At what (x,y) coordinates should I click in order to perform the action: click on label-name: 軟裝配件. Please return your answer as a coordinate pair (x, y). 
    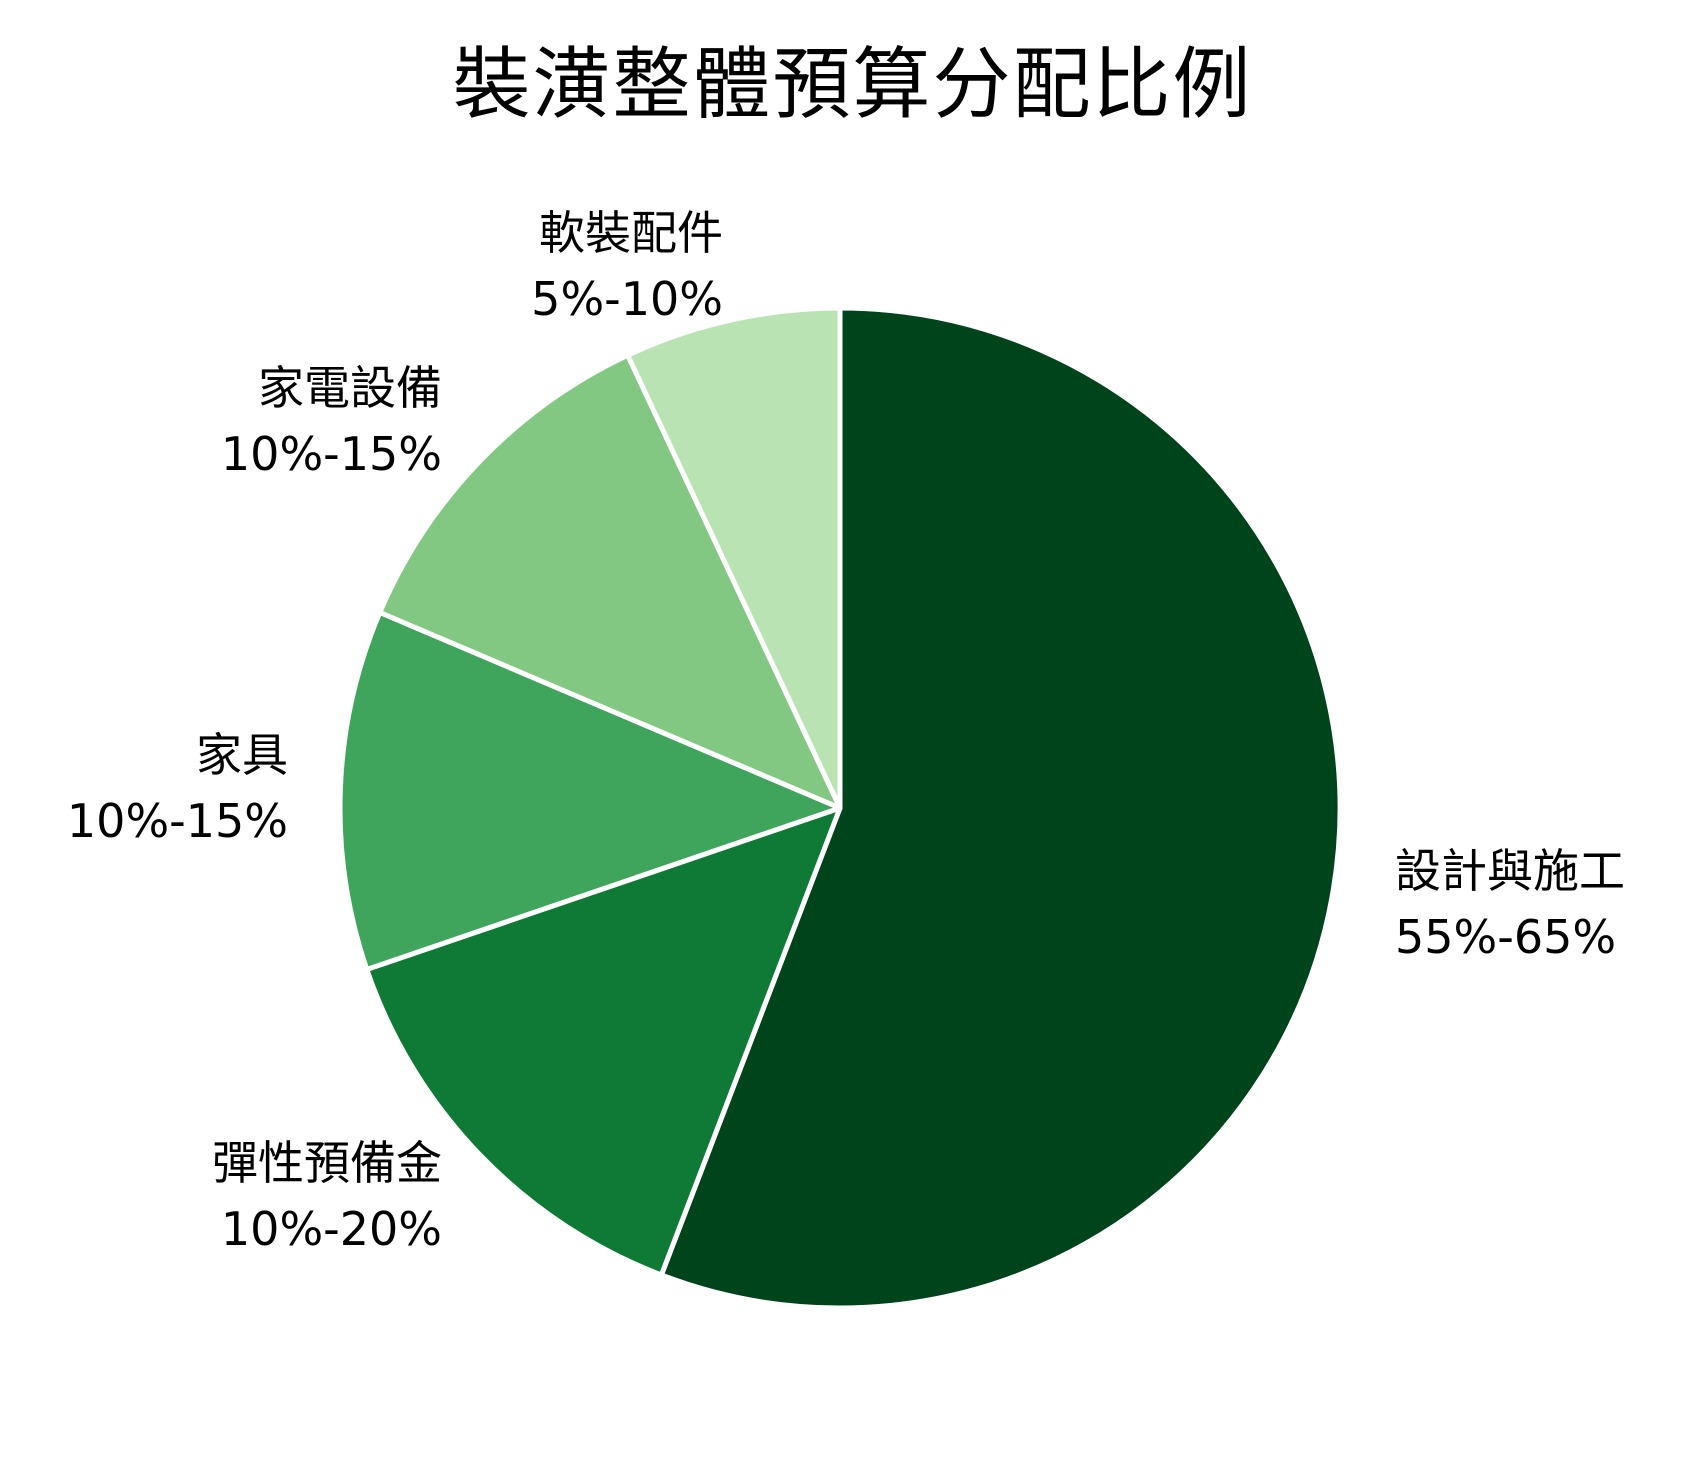
    Looking at the image, I should click on (631, 233).